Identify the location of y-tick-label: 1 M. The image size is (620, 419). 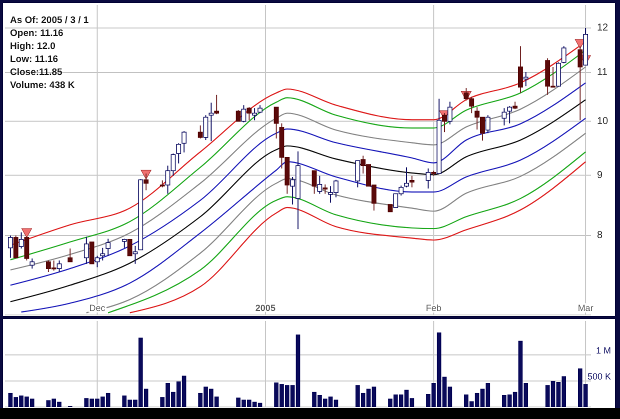
(603, 350).